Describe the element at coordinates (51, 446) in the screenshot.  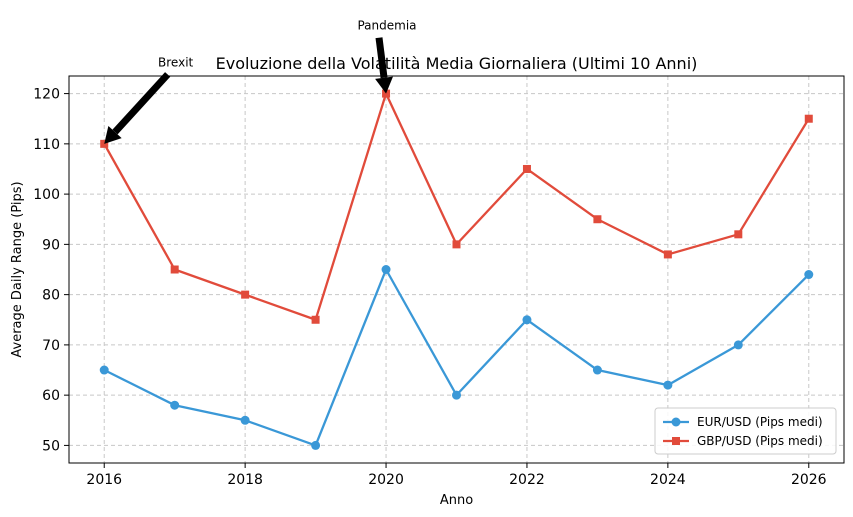
I see `y-tick-label: 50` at that location.